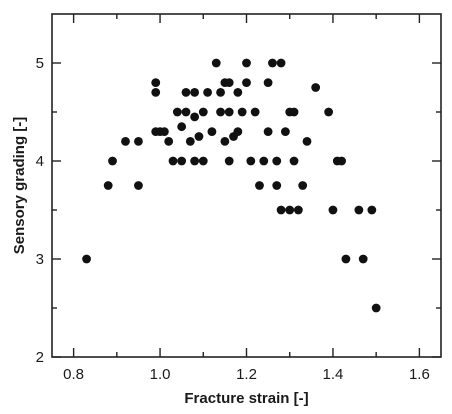 This screenshot has width=452, height=414. I want to click on x-tick-label: 1.4, so click(333, 374).